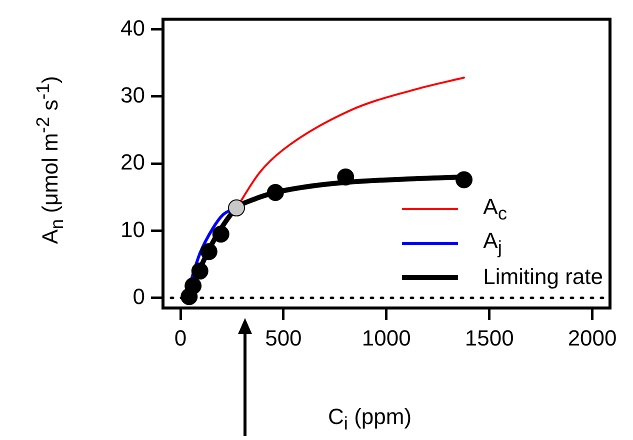 The height and width of the screenshot is (440, 633). I want to click on x-tick-label: 2000, so click(592, 337).